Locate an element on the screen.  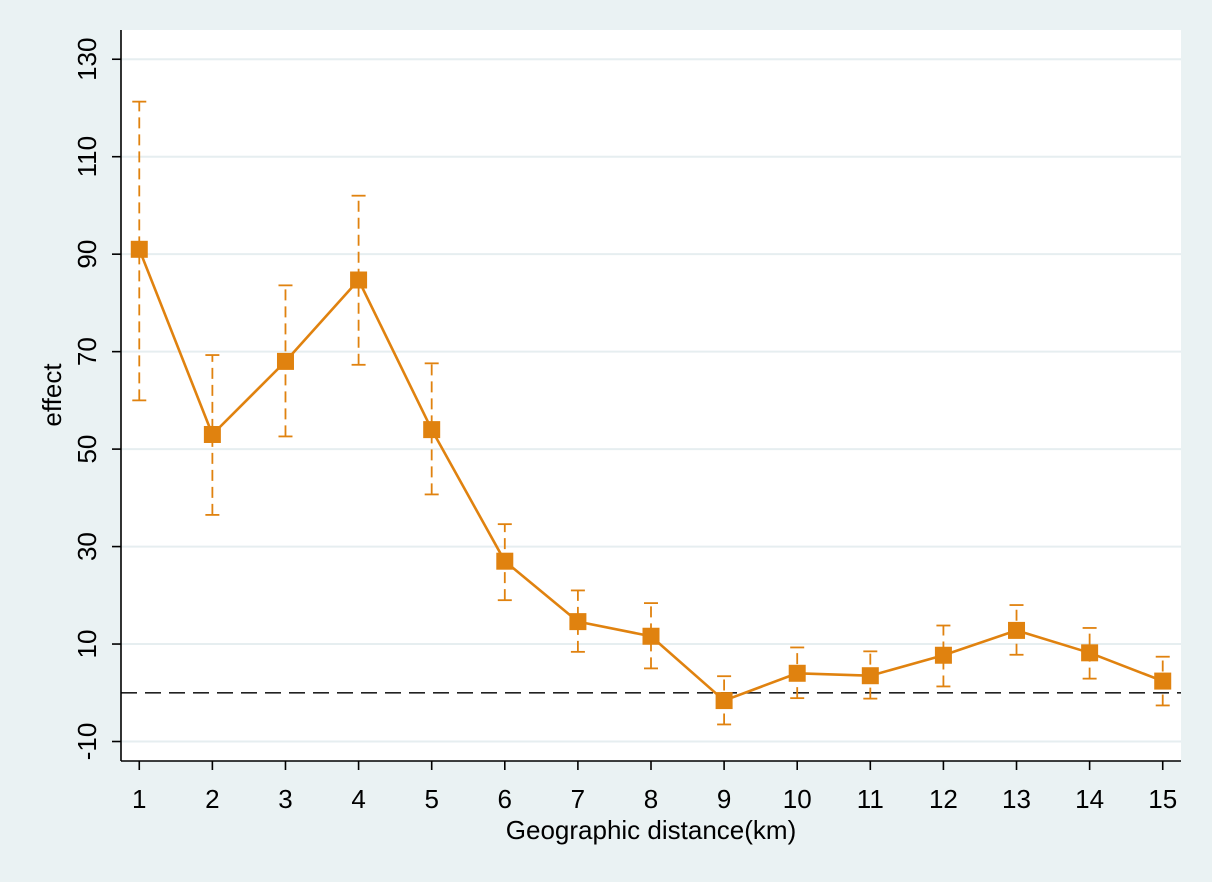
x-tick-label: 10 is located at coordinates (797, 799).